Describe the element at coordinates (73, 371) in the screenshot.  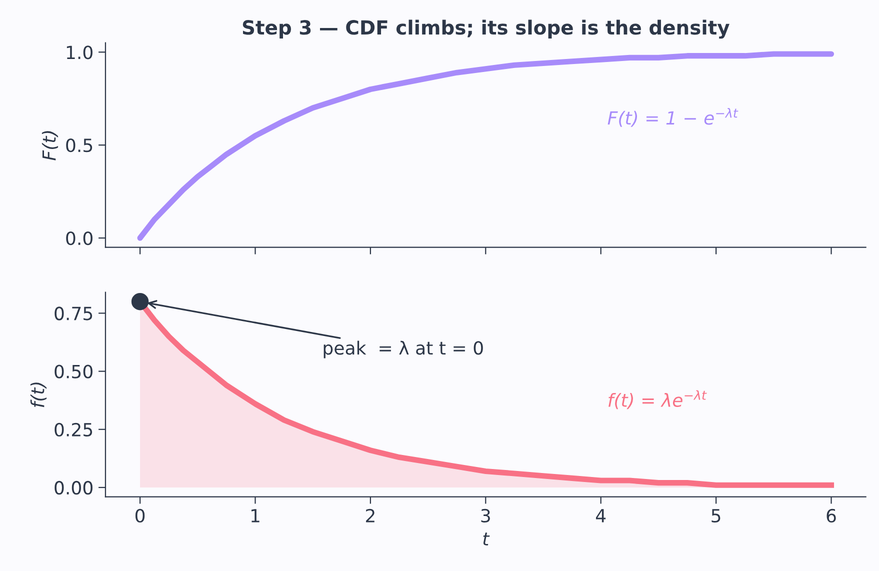
I see `y-tick-label: 0.50` at that location.